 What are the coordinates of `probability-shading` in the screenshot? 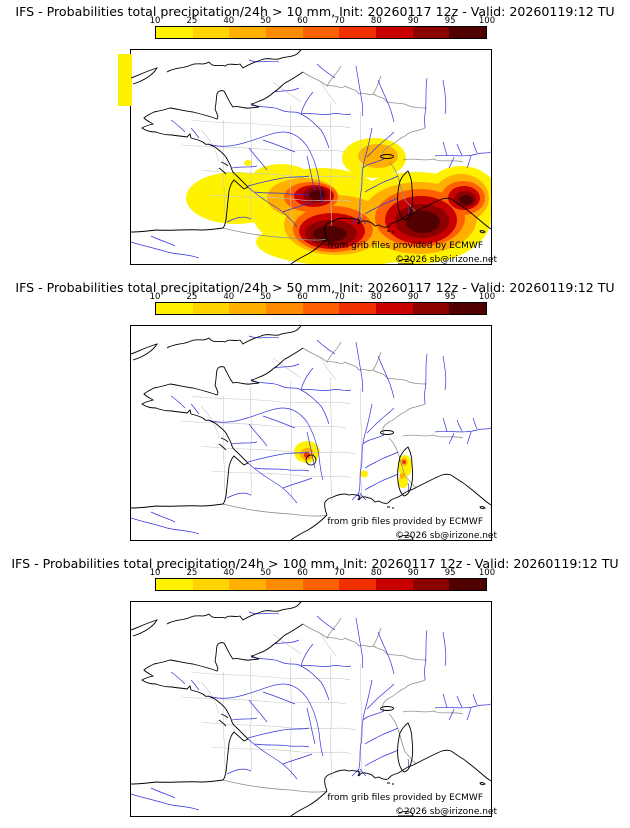 It's located at (353, 464).